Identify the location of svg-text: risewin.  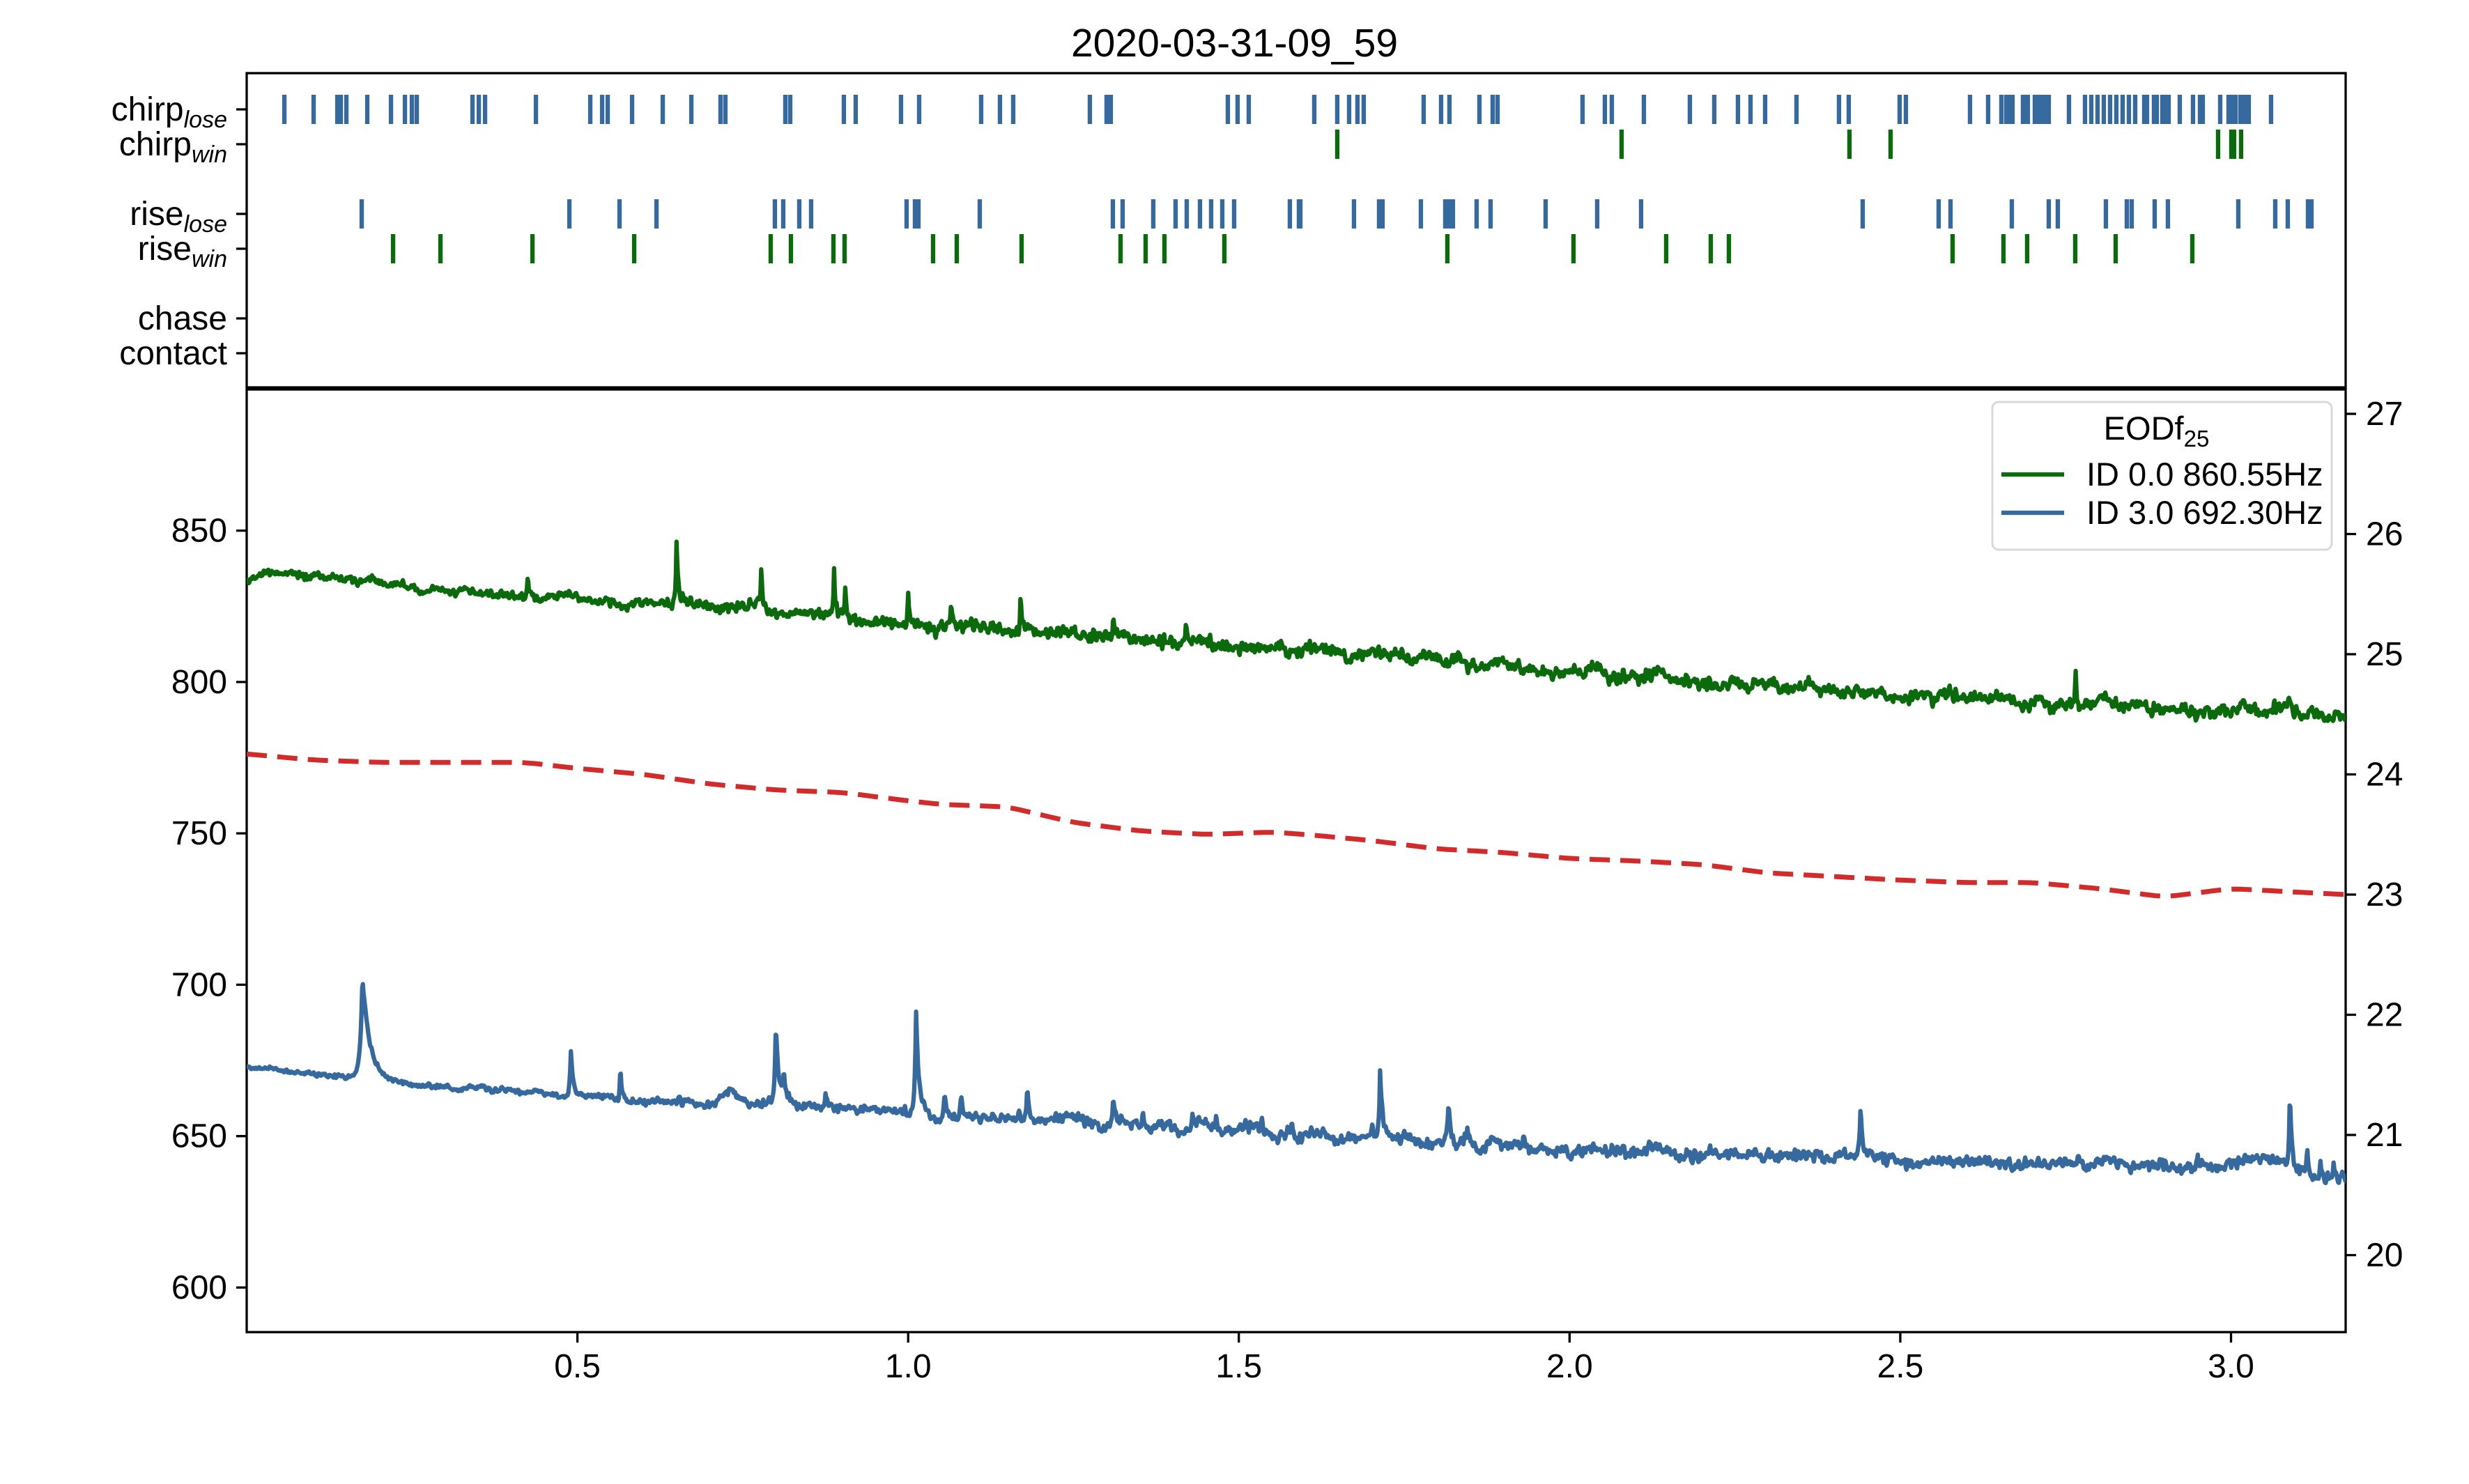
(182, 251).